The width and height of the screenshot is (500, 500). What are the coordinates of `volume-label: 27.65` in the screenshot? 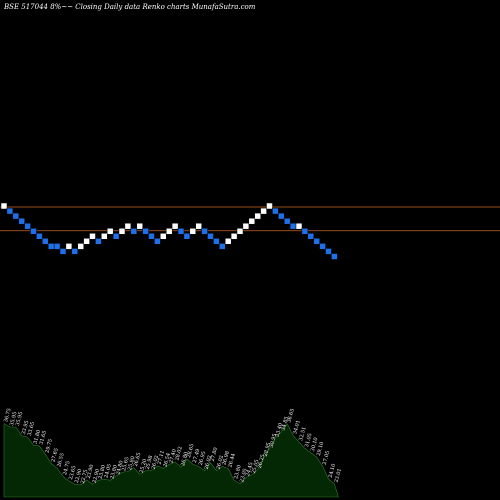 It's located at (55, 455).